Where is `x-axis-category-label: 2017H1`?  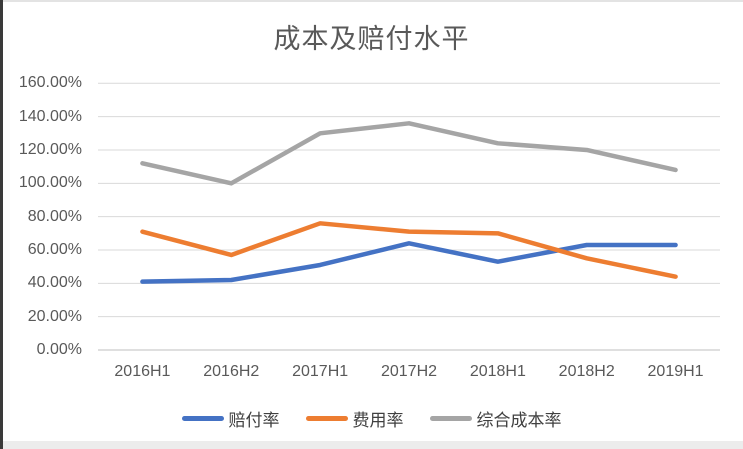
x-axis-category-label: 2017H1 is located at coordinates (320, 371).